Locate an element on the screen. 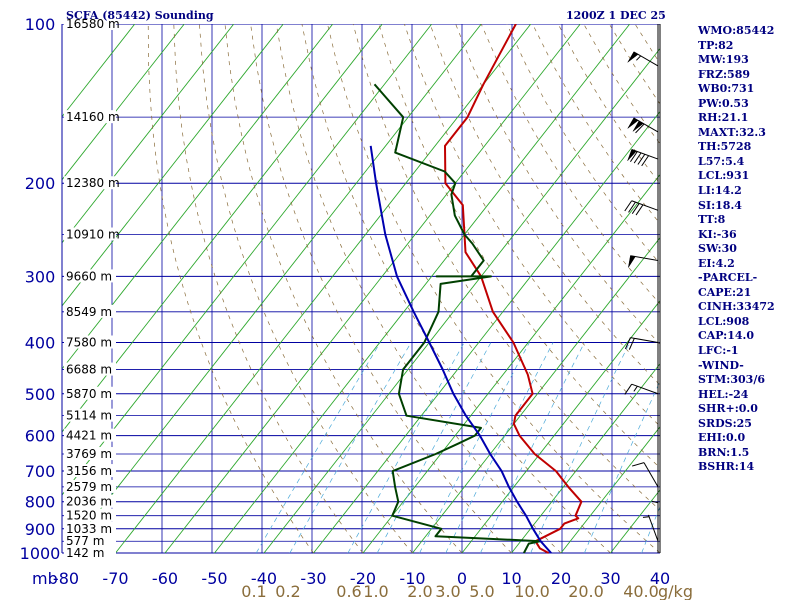  pressure-unit-label: mb is located at coordinates (45, 578).